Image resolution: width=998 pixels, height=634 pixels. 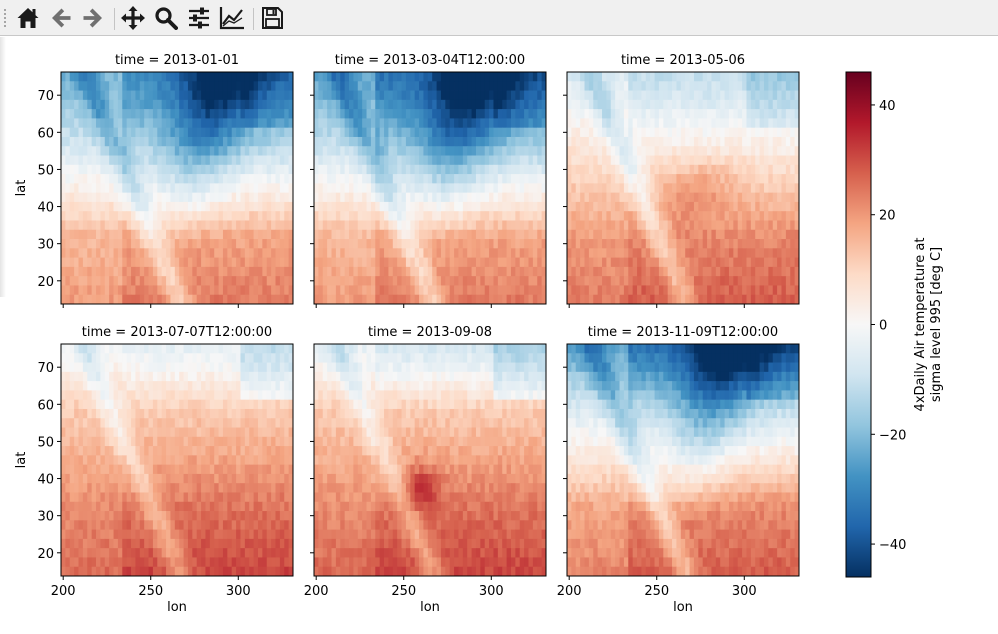 I want to click on customize-button, so click(x=232, y=18).